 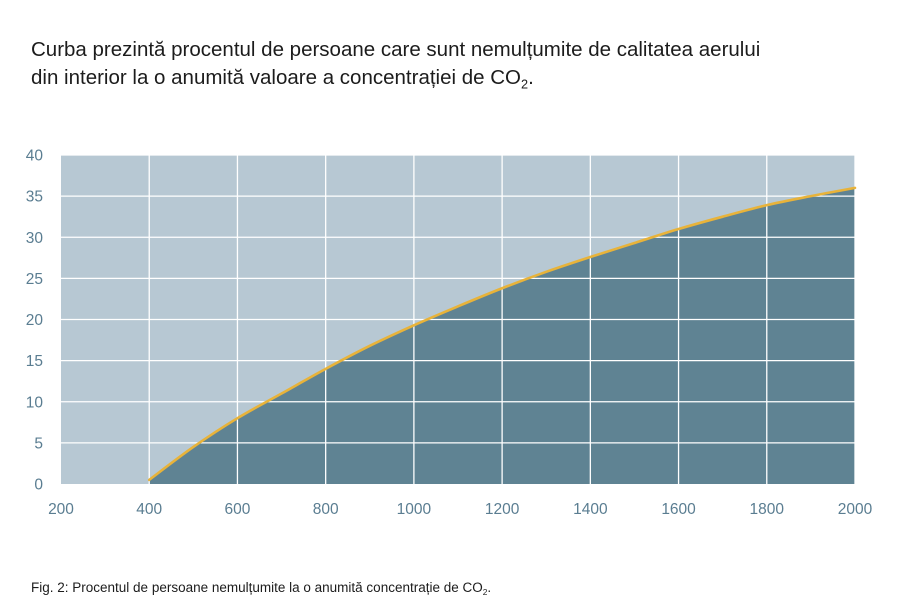 I want to click on x-tick-label: 1600, so click(x=678, y=509).